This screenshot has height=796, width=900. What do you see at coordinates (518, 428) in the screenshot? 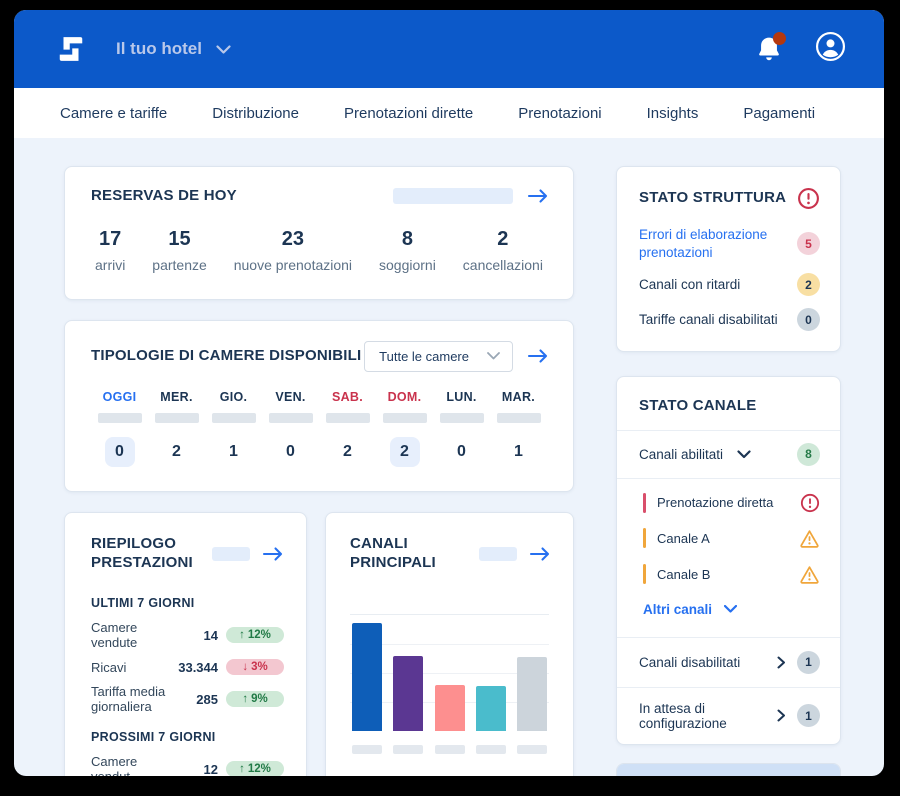
I see `day-col: MAR. 1` at bounding box center [518, 428].